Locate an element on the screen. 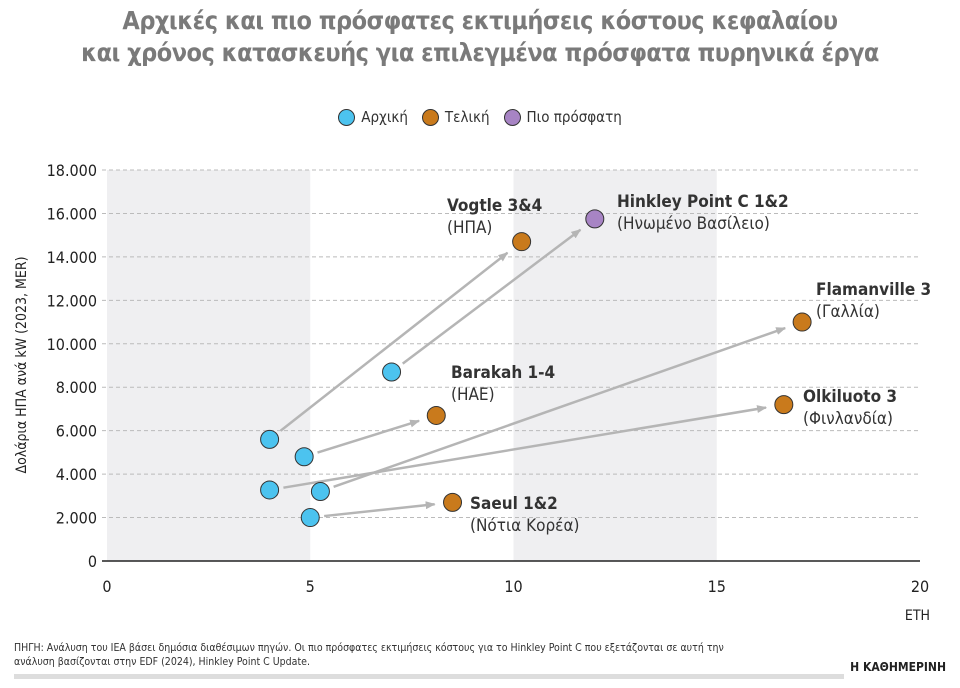 The image size is (960, 688). x-tick-label: 5 is located at coordinates (310, 586).